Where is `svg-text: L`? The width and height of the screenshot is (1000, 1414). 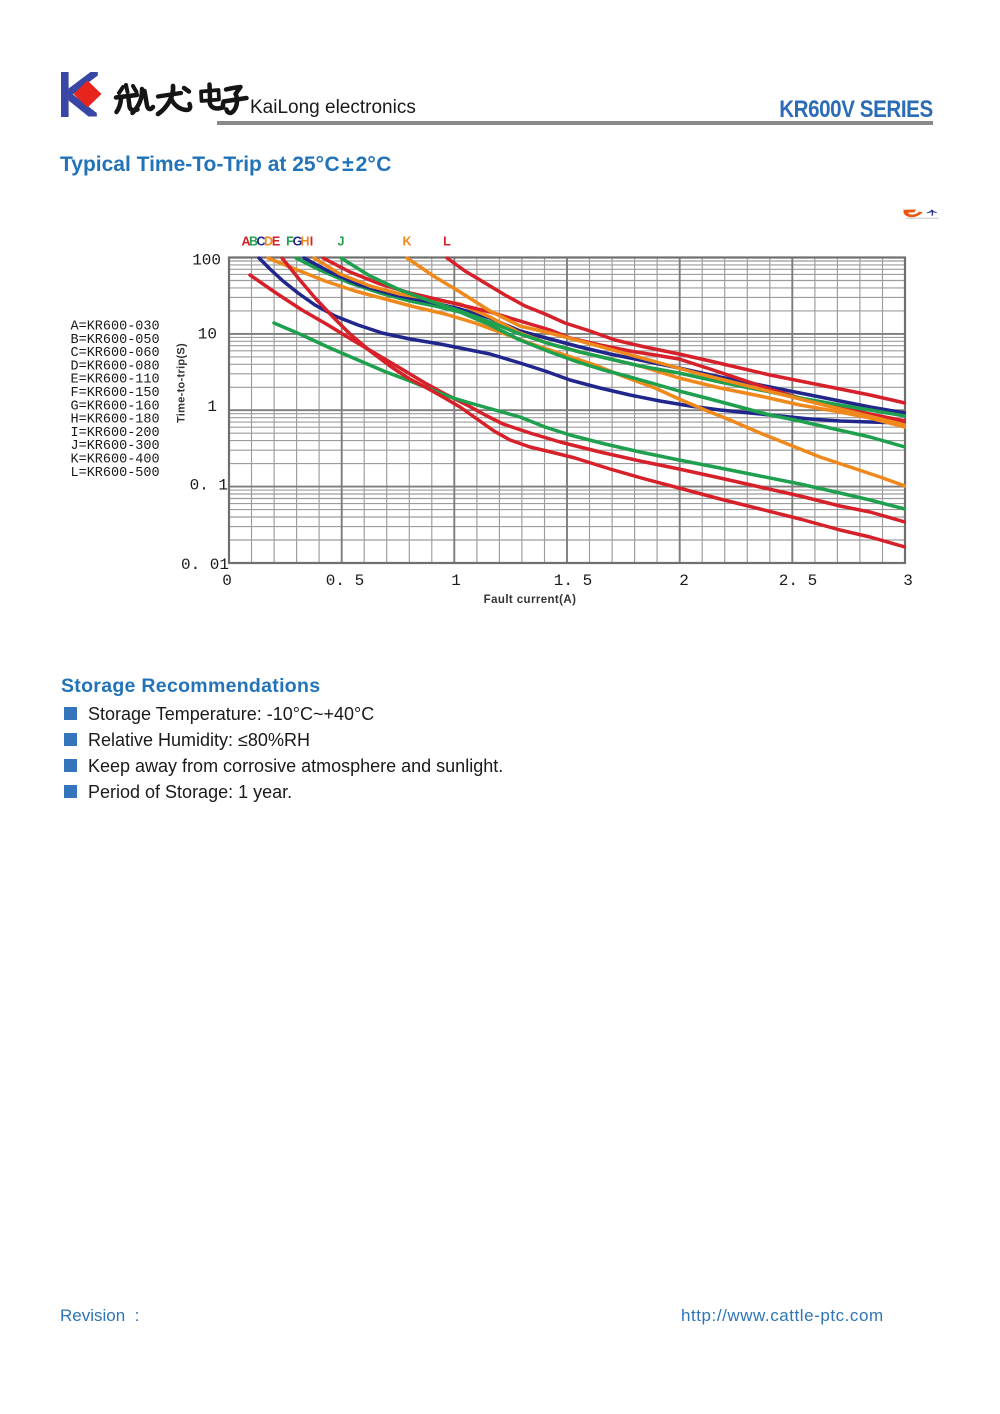 svg-text: L is located at coordinates (447, 242).